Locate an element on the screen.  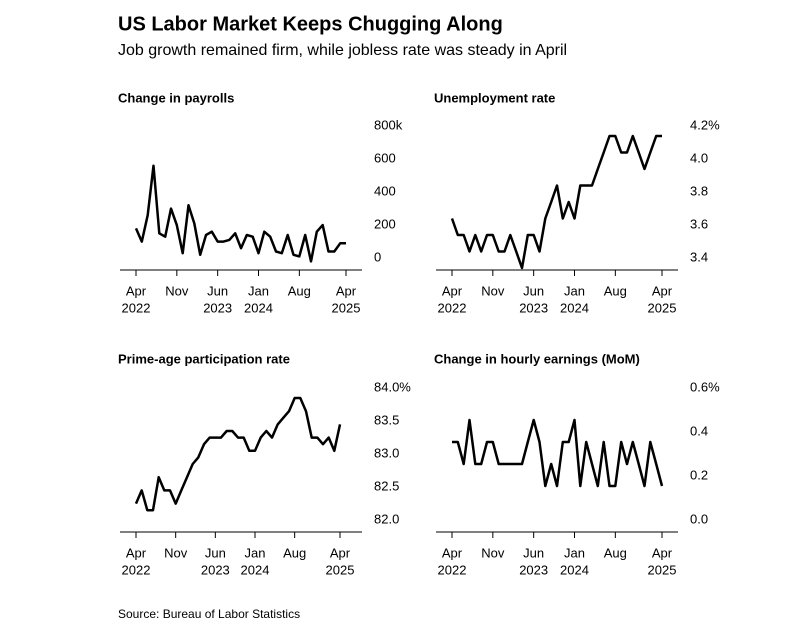
panel-title: Unemployment rate is located at coordinates (494, 97).